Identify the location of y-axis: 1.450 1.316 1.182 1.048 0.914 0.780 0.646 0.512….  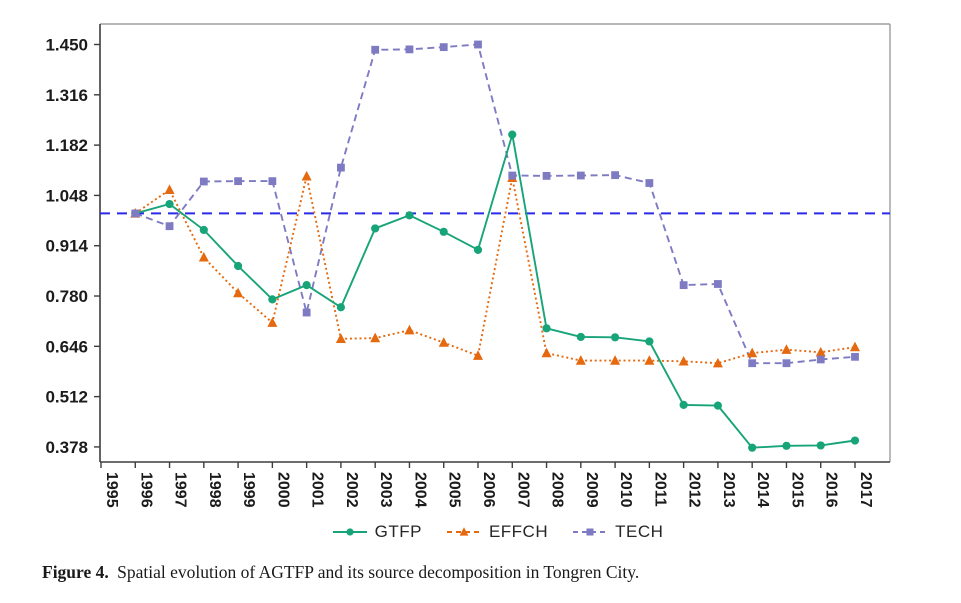
(72, 246).